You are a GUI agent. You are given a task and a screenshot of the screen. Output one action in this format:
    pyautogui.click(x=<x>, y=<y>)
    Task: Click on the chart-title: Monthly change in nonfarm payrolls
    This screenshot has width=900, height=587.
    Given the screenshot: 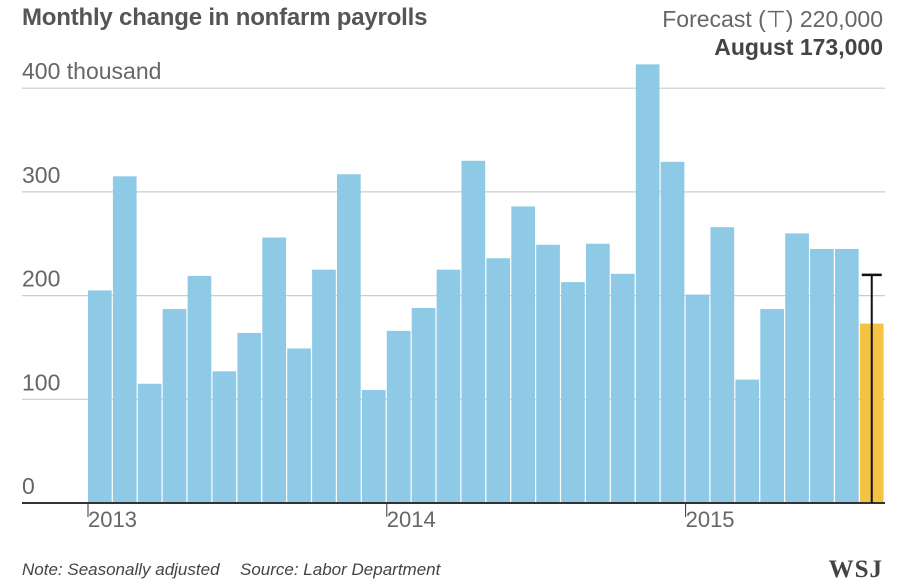 What is the action you would take?
    pyautogui.click(x=225, y=17)
    